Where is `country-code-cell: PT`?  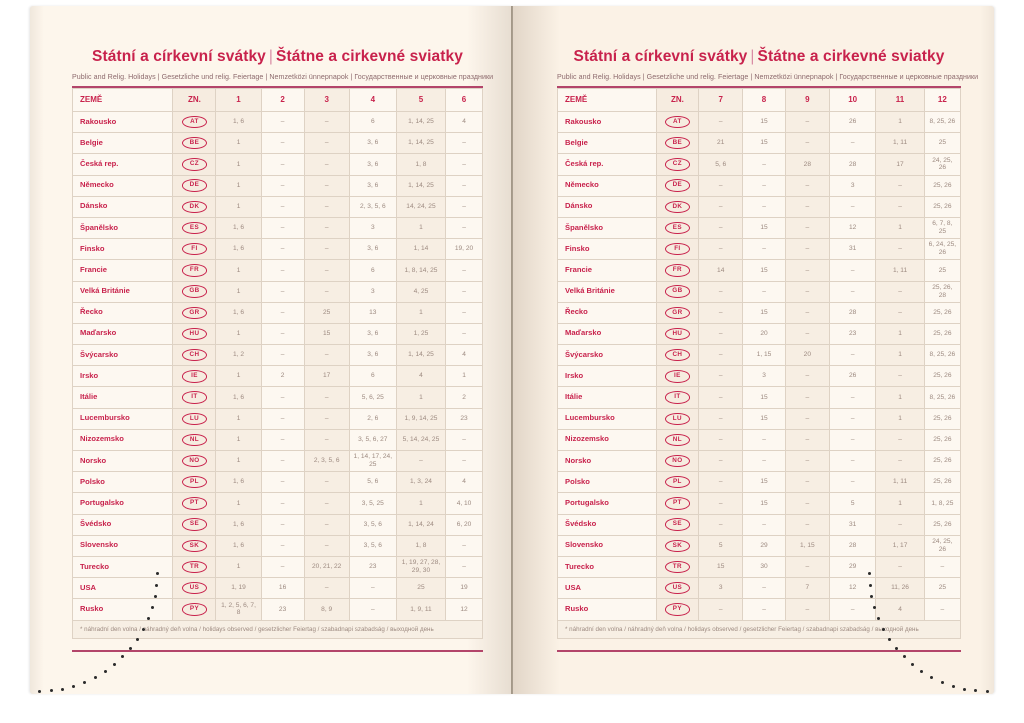
country-code-cell: PT is located at coordinates (677, 503).